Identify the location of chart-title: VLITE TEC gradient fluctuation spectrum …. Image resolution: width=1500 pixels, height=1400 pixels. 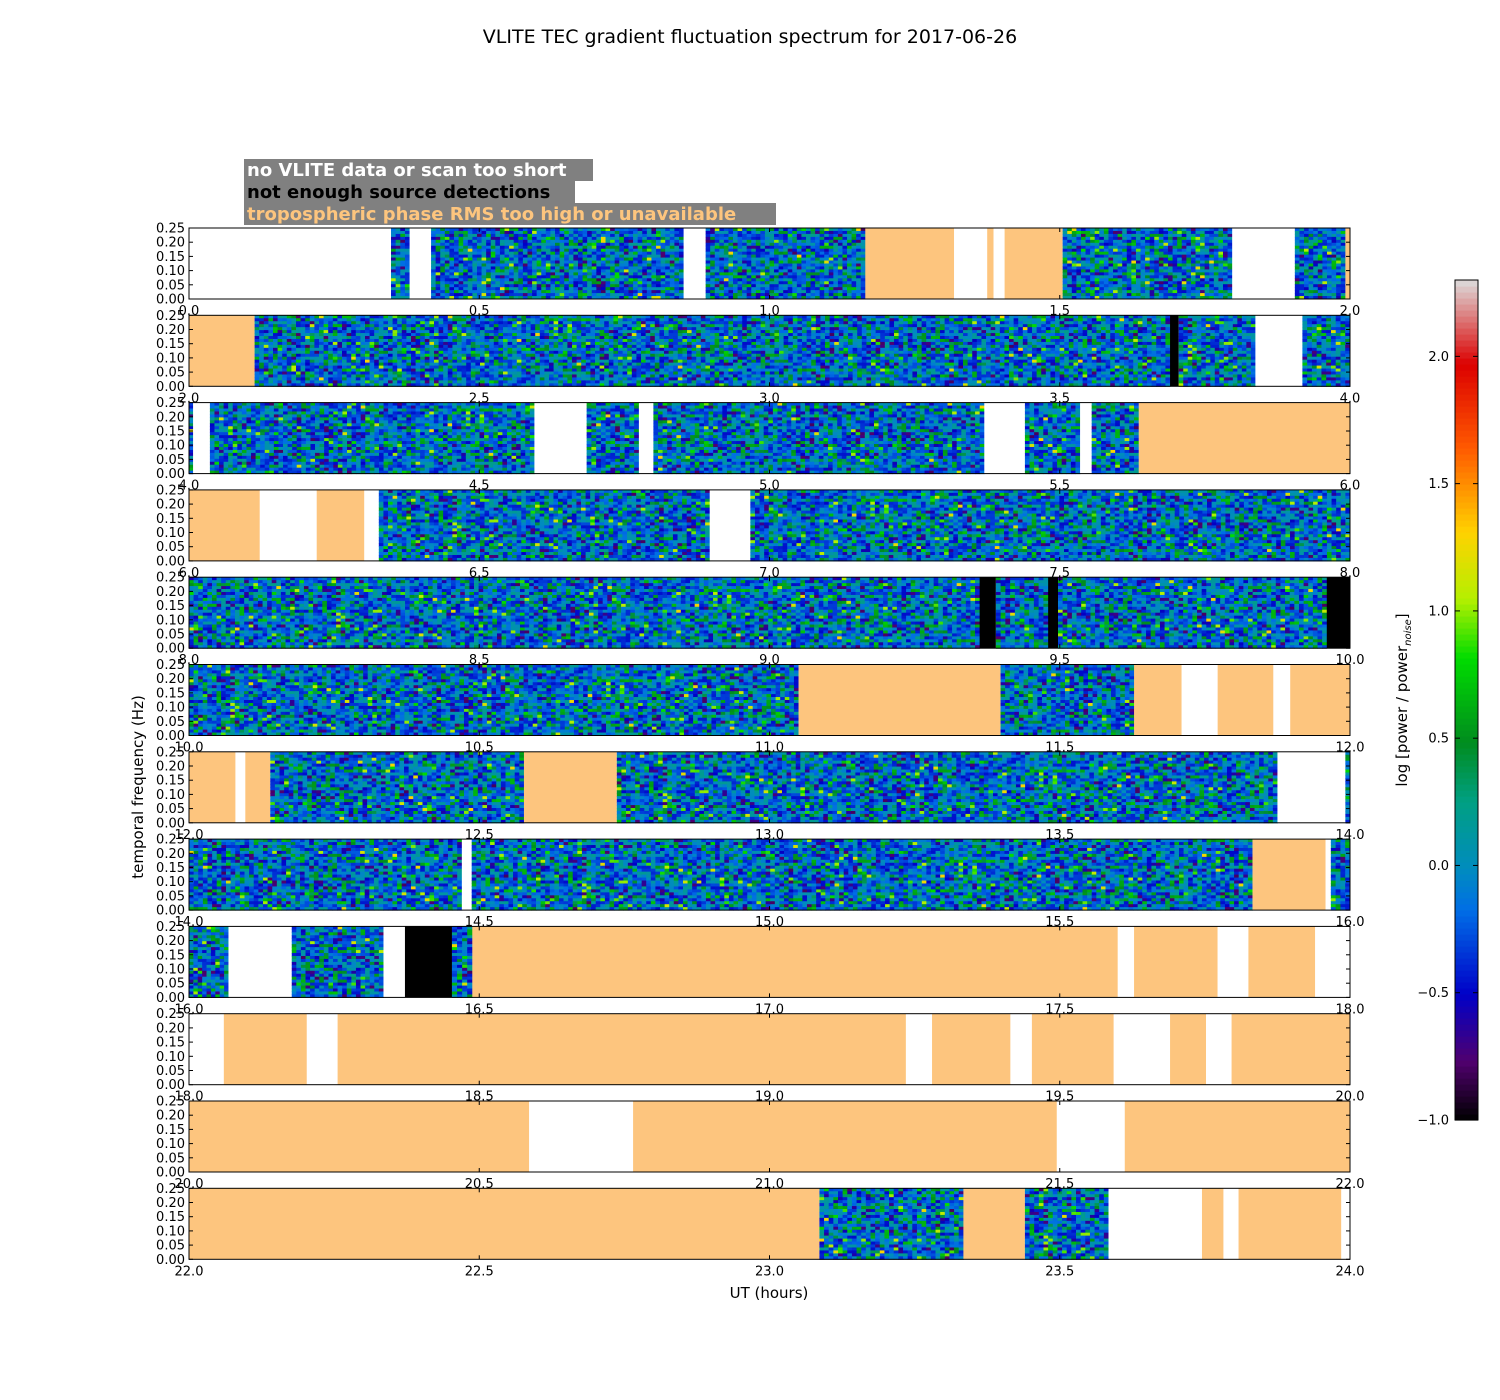
(750, 37).